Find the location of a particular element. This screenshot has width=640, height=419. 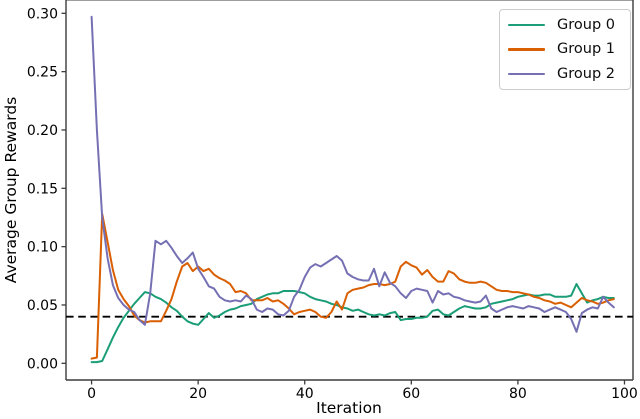

y-tick-label: 0.25 is located at coordinates (42, 73).